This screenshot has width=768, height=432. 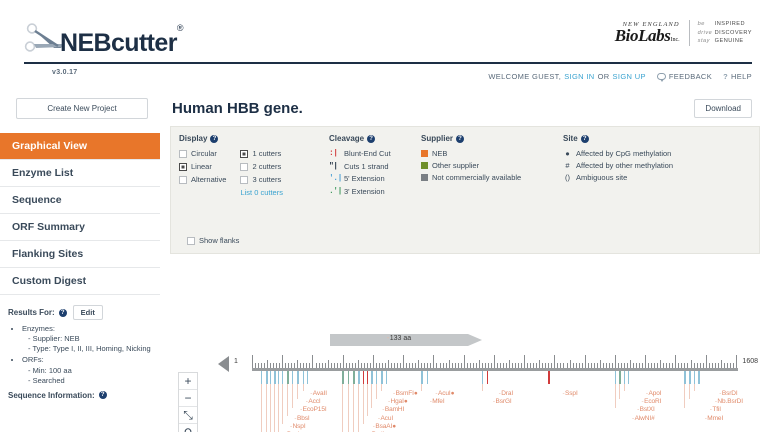 I want to click on edit-results-button: Edit, so click(x=87, y=312).